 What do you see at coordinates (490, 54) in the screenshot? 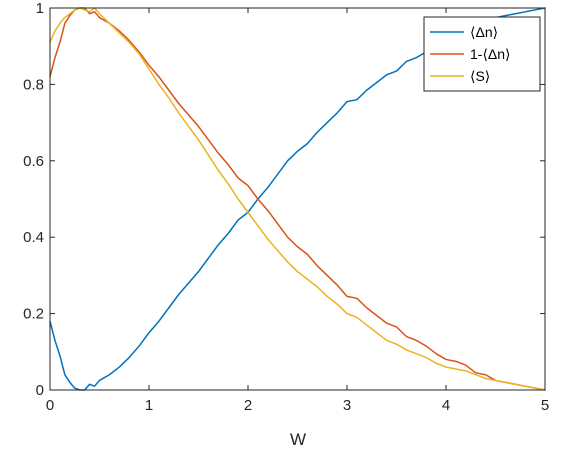
I see `legend-label-2: 1-⟨Δn⟩` at bounding box center [490, 54].